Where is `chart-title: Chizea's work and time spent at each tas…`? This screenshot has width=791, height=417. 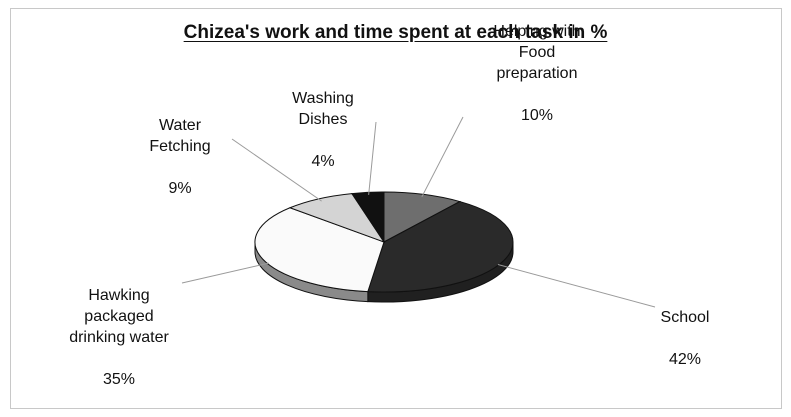 chart-title: Chizea's work and time spent at each tas… is located at coordinates (395, 32).